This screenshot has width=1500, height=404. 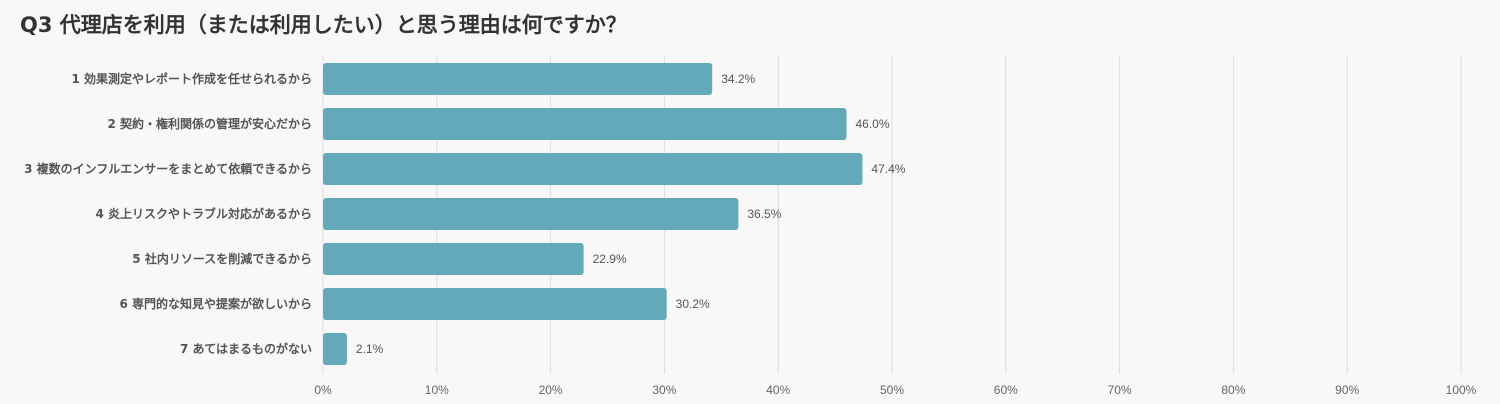 I want to click on x-tick-label-40: 40%, so click(x=778, y=390).